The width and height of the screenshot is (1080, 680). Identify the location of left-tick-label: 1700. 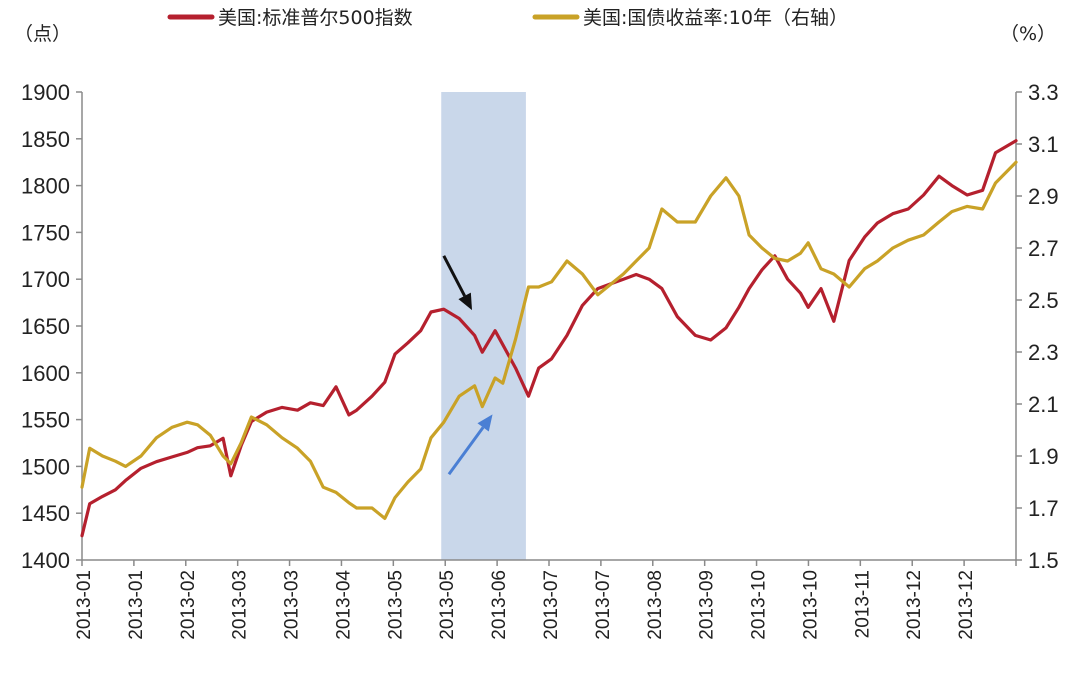
(45, 279).